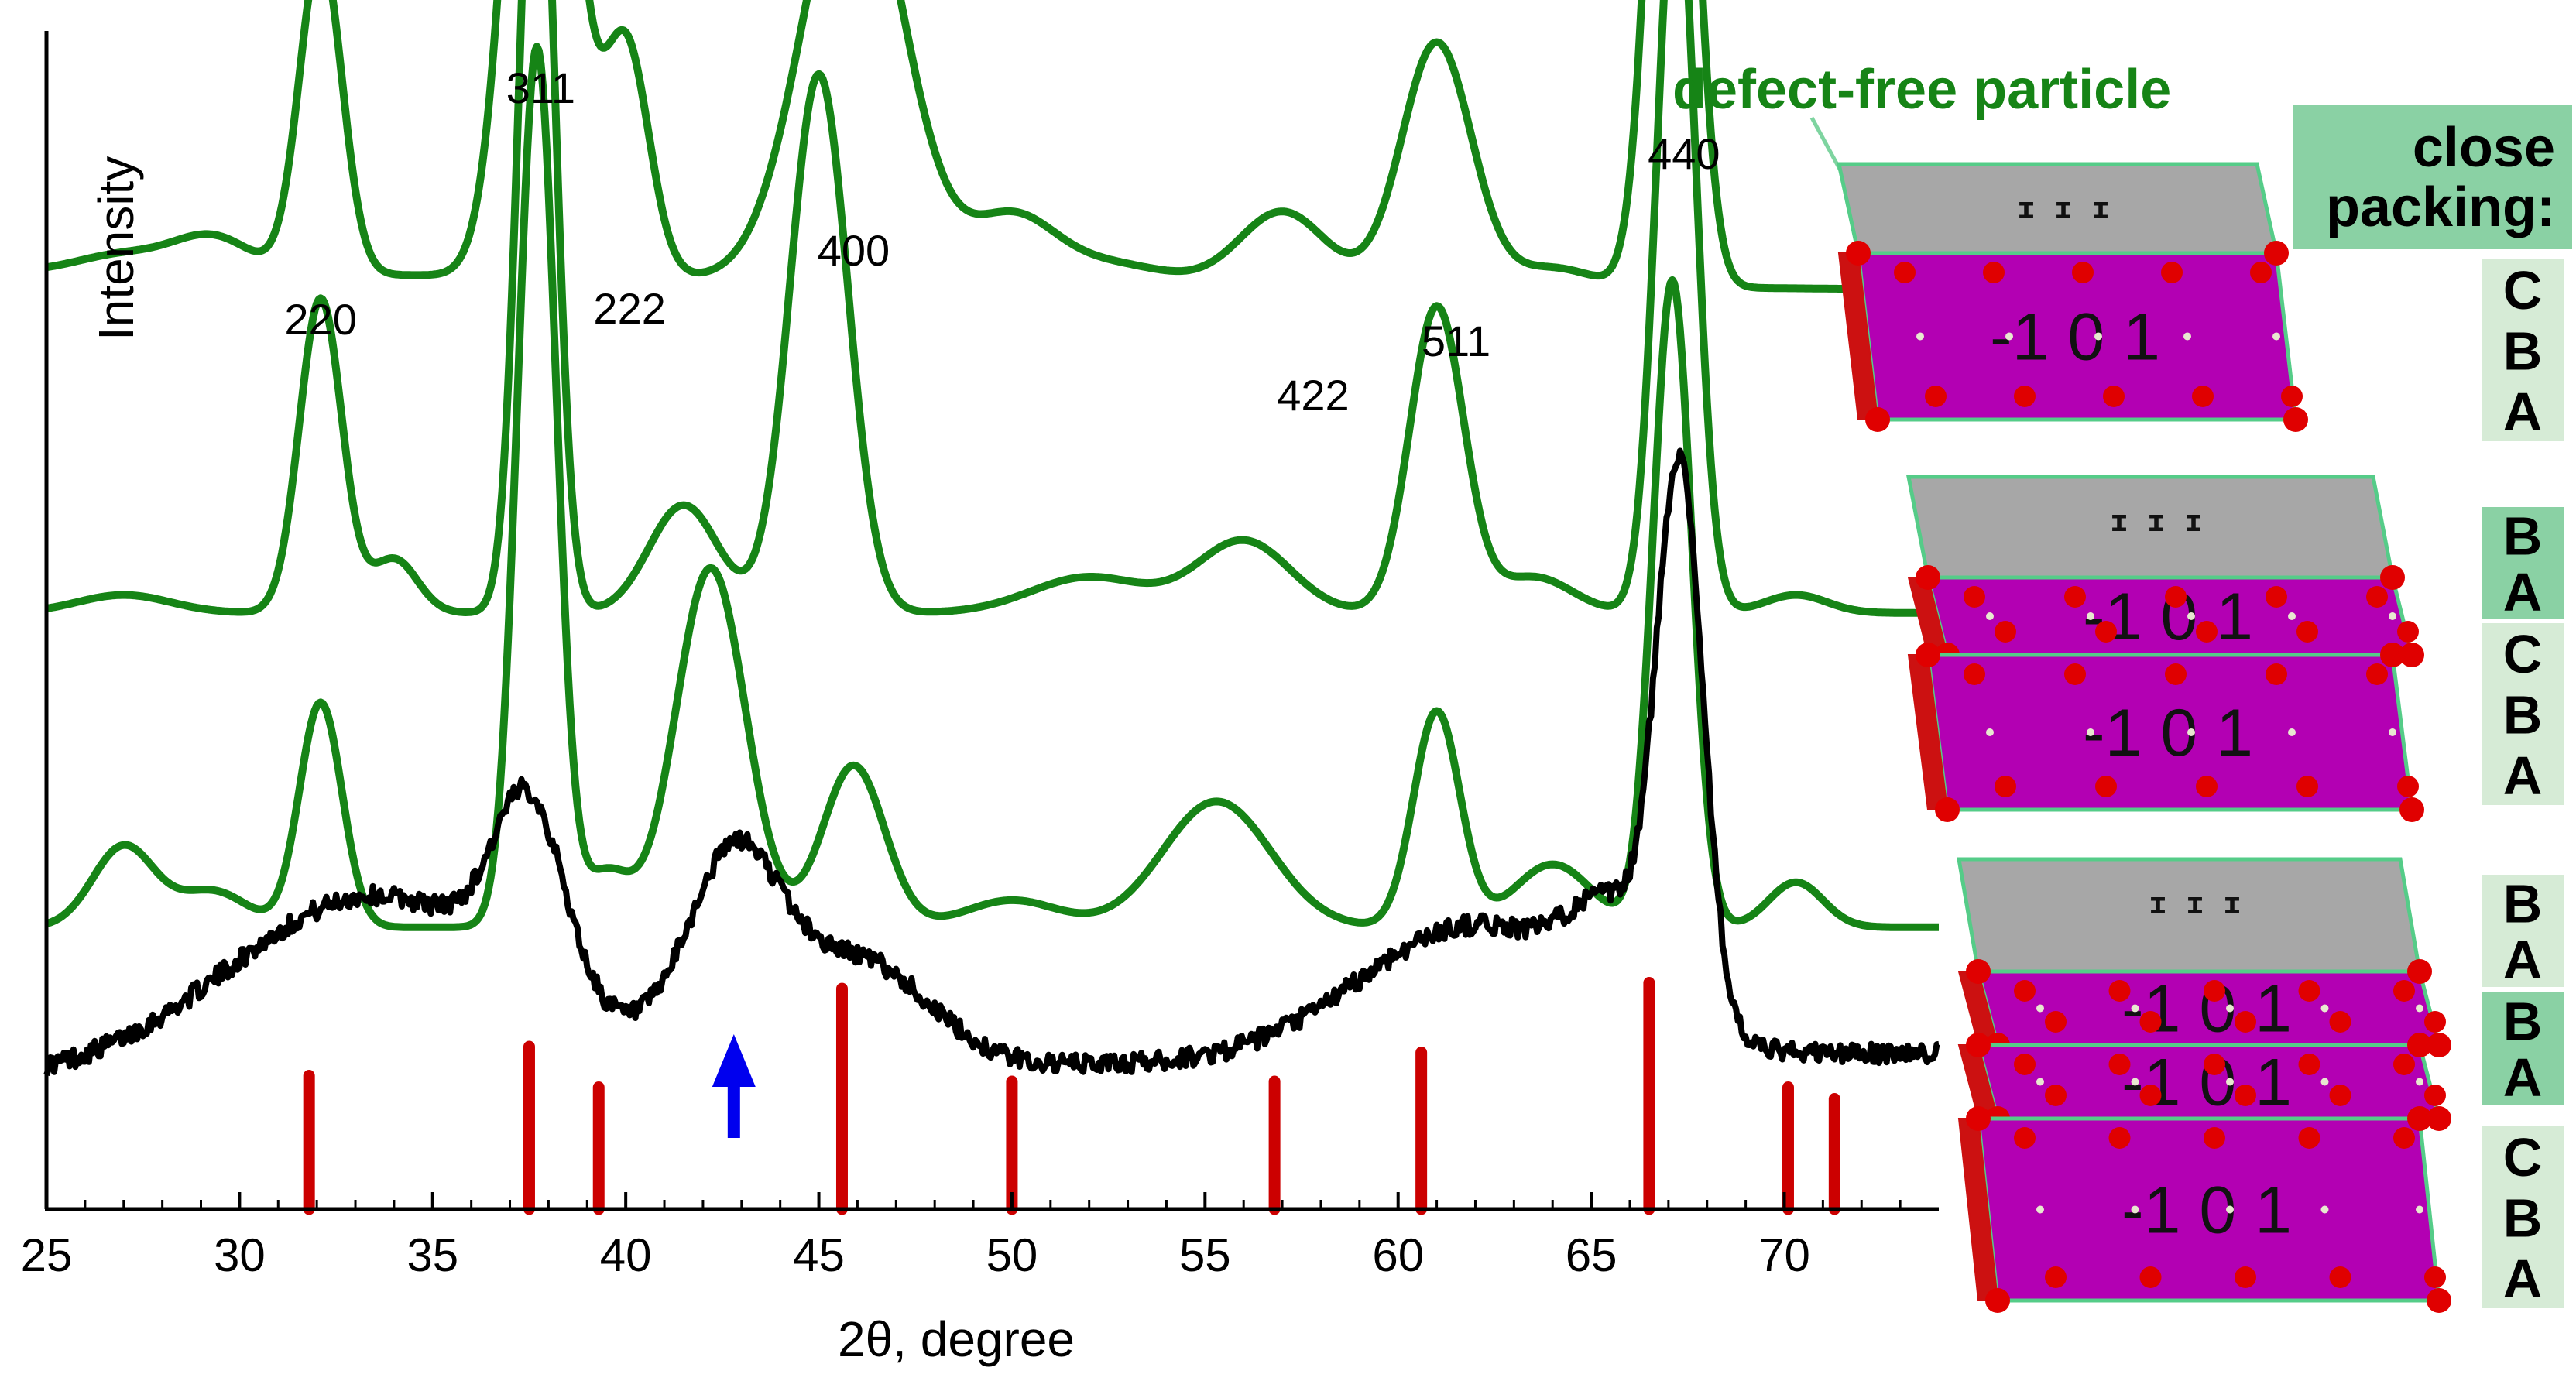  What do you see at coordinates (1071, 1096) in the screenshot?
I see `reference-lines` at bounding box center [1071, 1096].